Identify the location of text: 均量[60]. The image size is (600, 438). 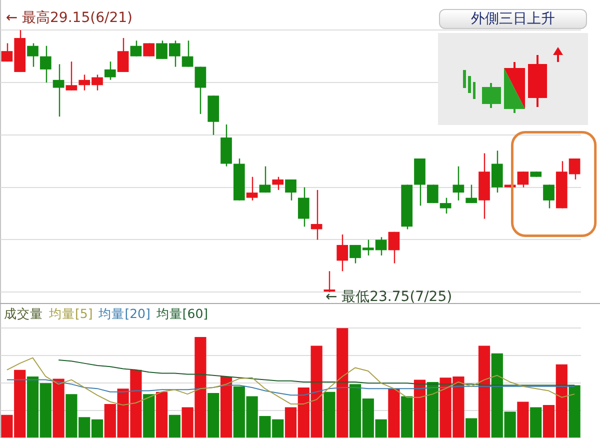
(182, 313).